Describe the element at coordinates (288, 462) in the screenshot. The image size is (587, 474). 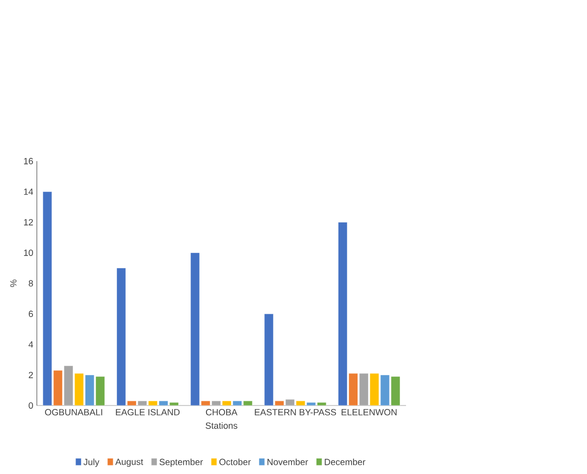
I see `legend-label: November` at that location.